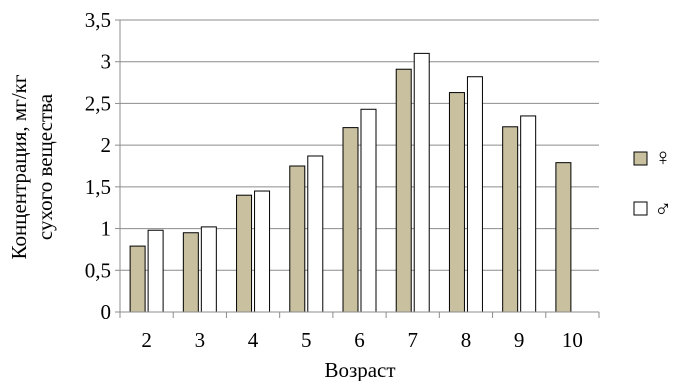  I want to click on legend-label-male: ♂, so click(663, 210).